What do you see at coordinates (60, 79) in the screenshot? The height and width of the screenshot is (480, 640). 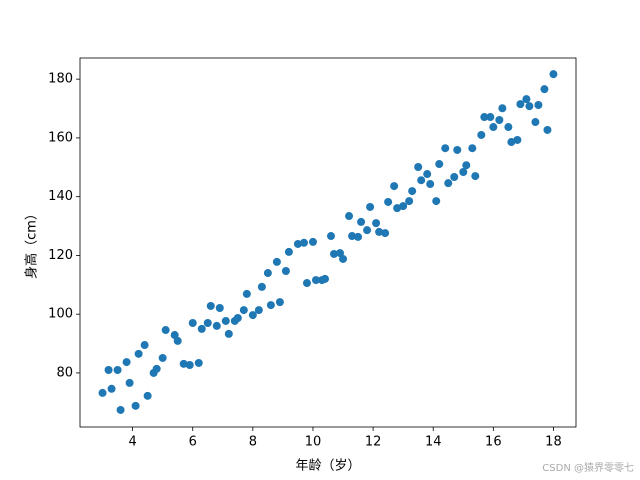 I see `y-tick-label: 180` at bounding box center [60, 79].